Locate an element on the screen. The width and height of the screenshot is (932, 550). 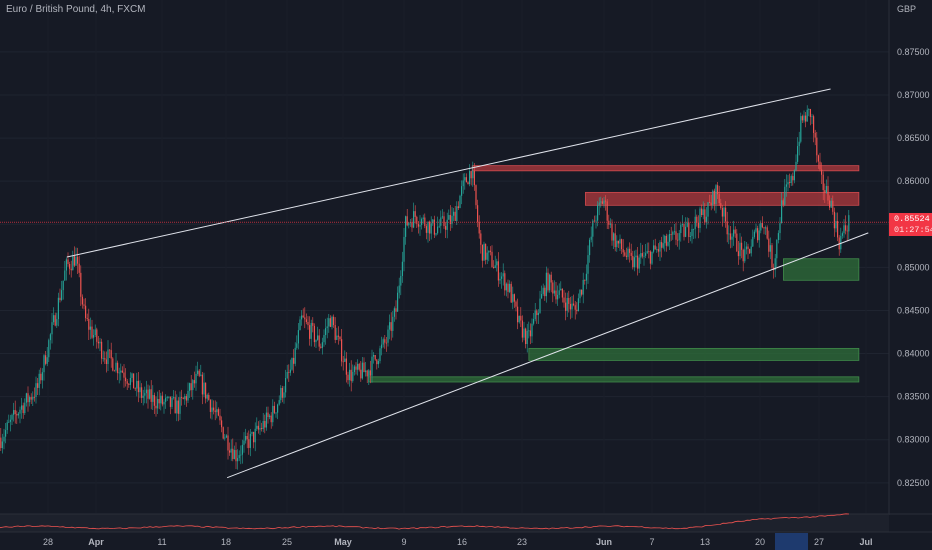
time-tick-label: 27 is located at coordinates (819, 542).